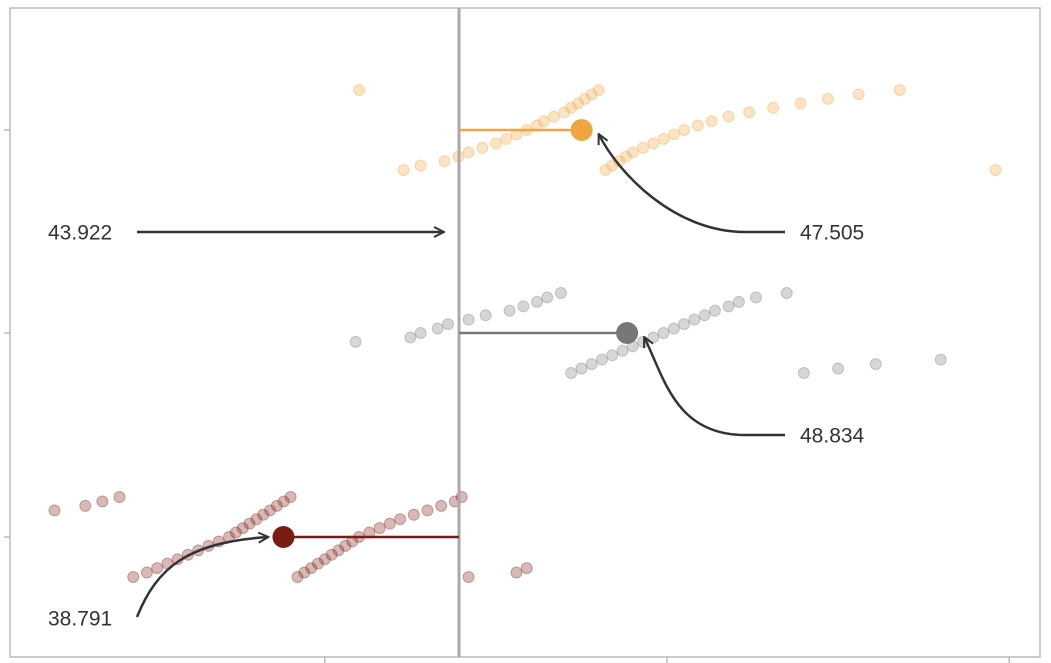  Describe the element at coordinates (832, 436) in the screenshot. I see `mean-label: 48.834` at that location.